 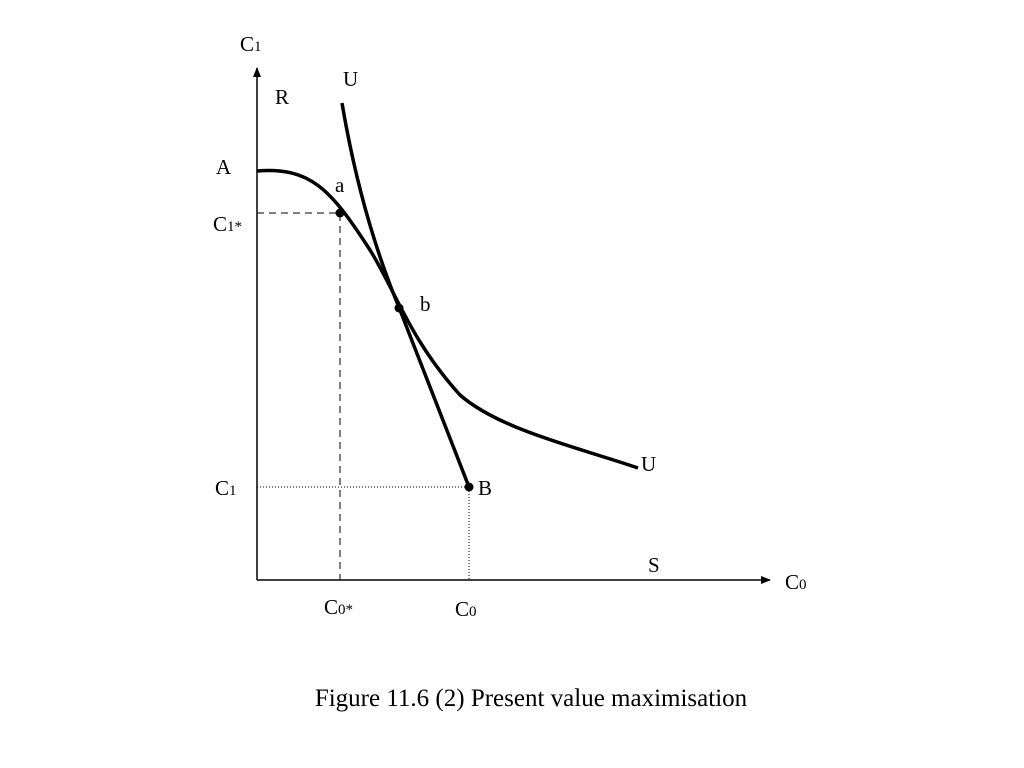 I want to click on dashed-guide, so click(x=299, y=396).